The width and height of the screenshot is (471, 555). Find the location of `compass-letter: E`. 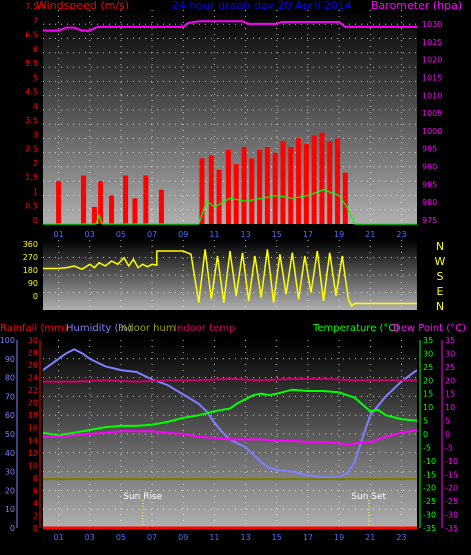

compass-letter: E is located at coordinates (440, 291).